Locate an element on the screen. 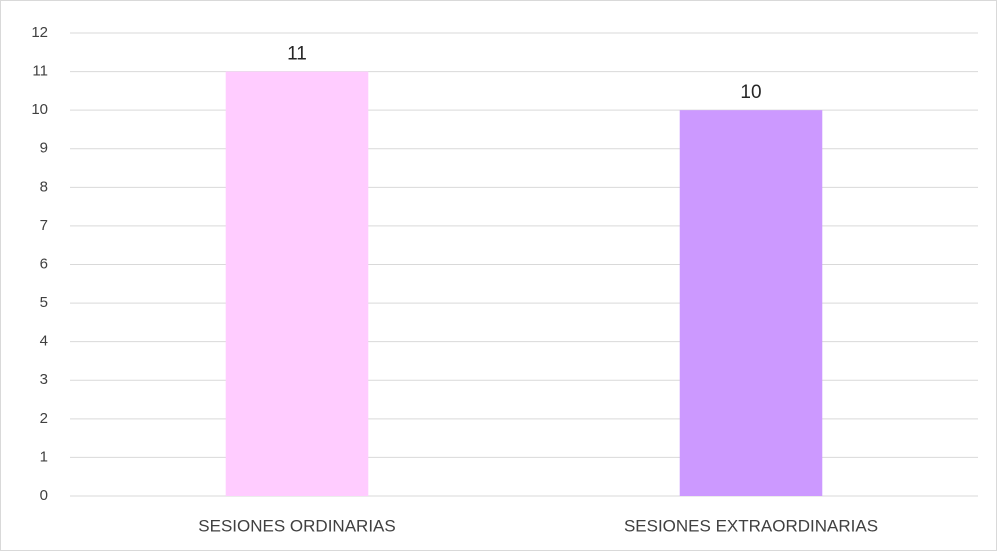 The width and height of the screenshot is (998, 552). y-tick-label: 8 is located at coordinates (44, 186).